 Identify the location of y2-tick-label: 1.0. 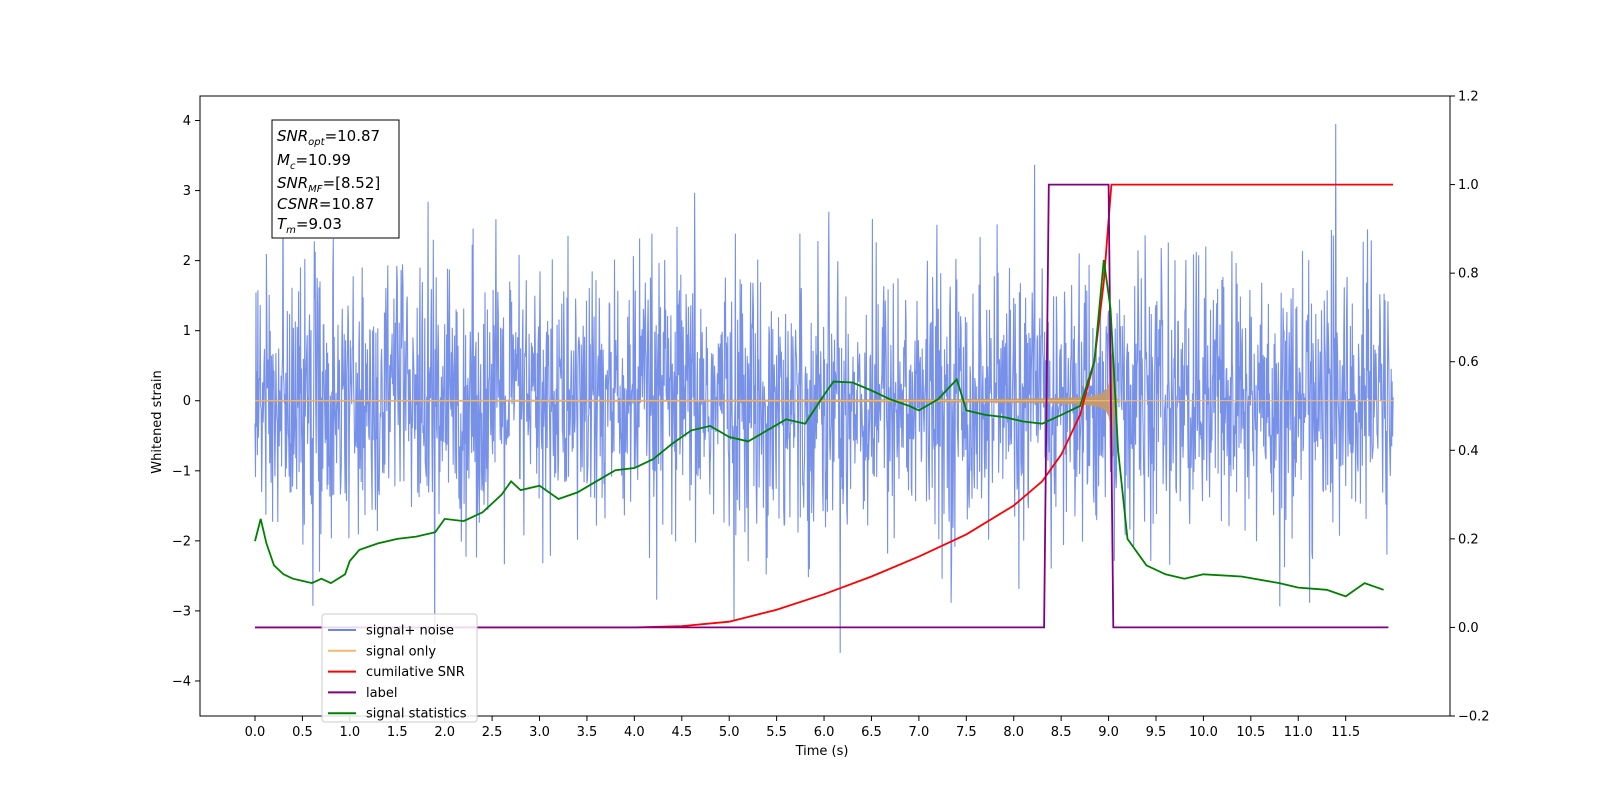
(1468, 185).